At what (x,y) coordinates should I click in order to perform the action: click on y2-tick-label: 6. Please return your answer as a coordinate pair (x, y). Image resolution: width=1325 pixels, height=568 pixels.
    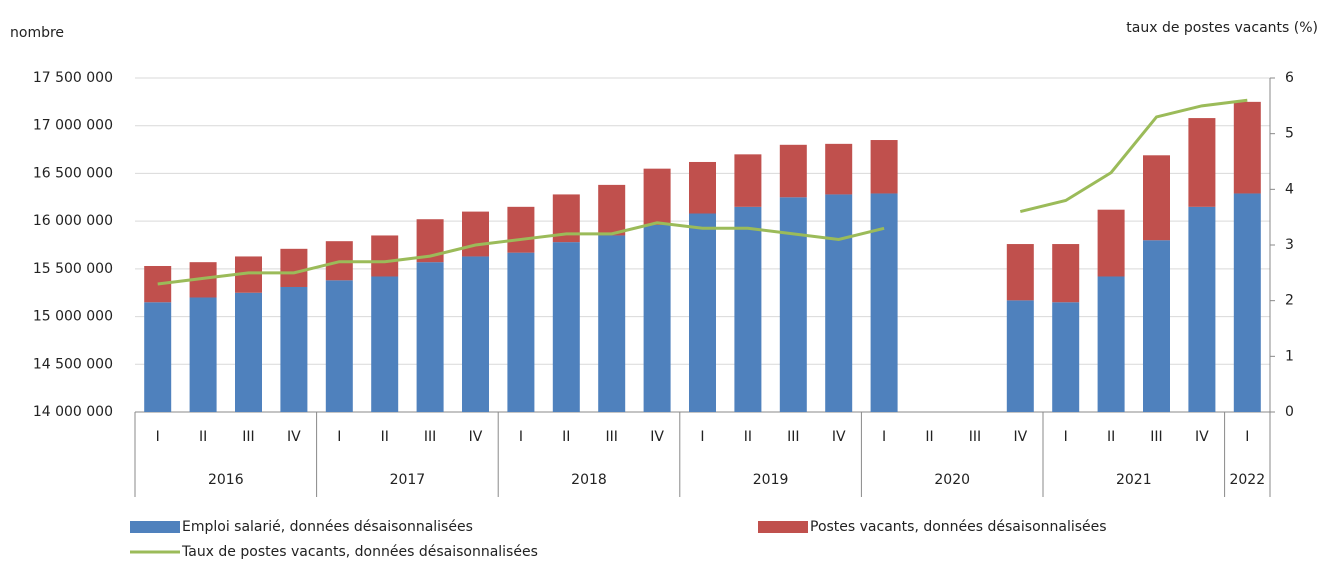
    Looking at the image, I should click on (1289, 78).